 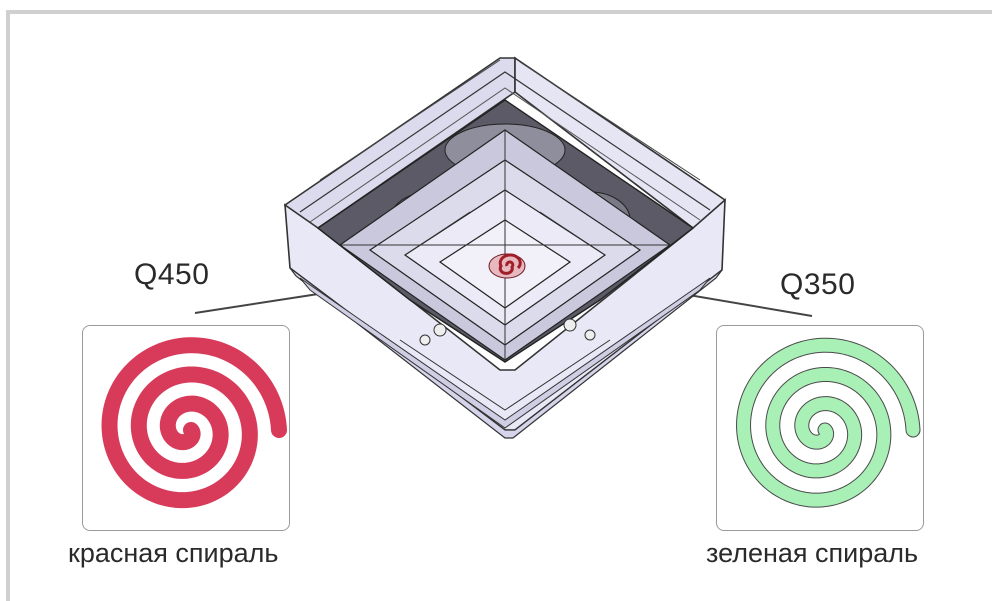 What do you see at coordinates (812, 553) in the screenshot?
I see `caption-green-spiral: зеленая спираль` at bounding box center [812, 553].